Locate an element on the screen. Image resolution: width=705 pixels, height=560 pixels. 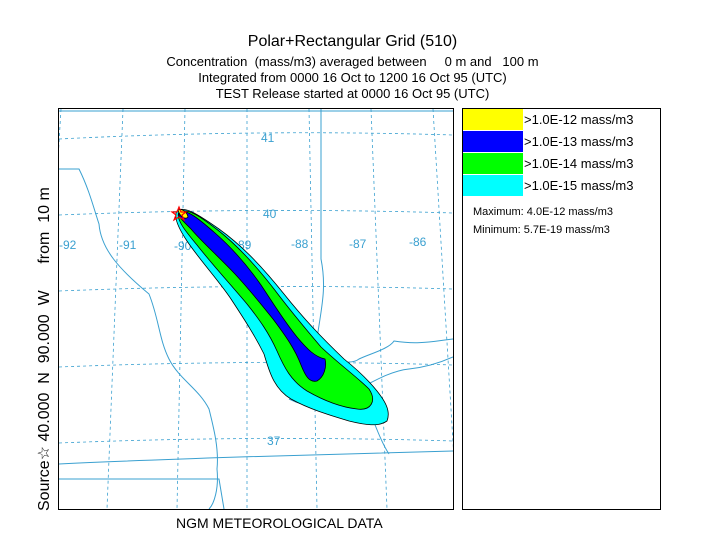
longitude-label-90: -90 is located at coordinates (183, 246).